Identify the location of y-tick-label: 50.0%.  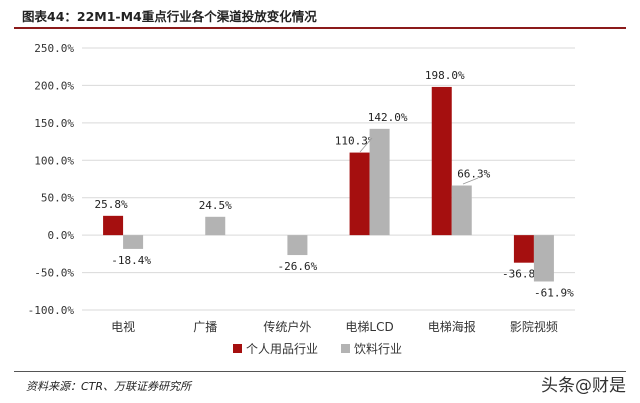
(57, 198).